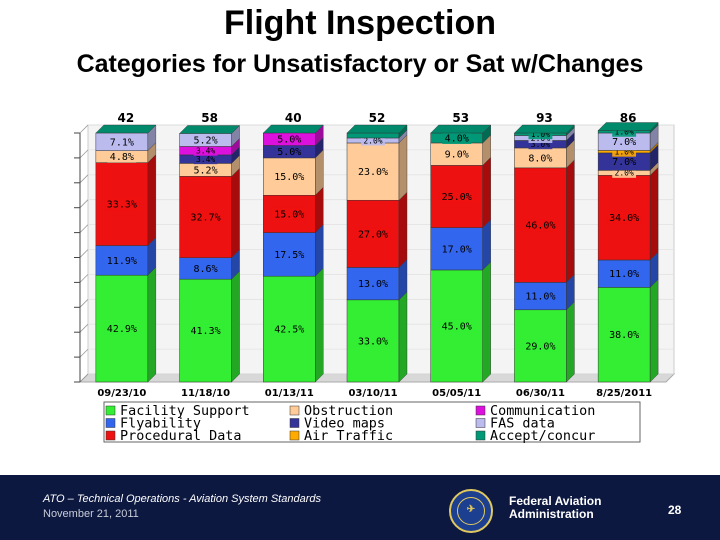 The height and width of the screenshot is (540, 720). I want to click on data-label: 33.0%, so click(373, 341).